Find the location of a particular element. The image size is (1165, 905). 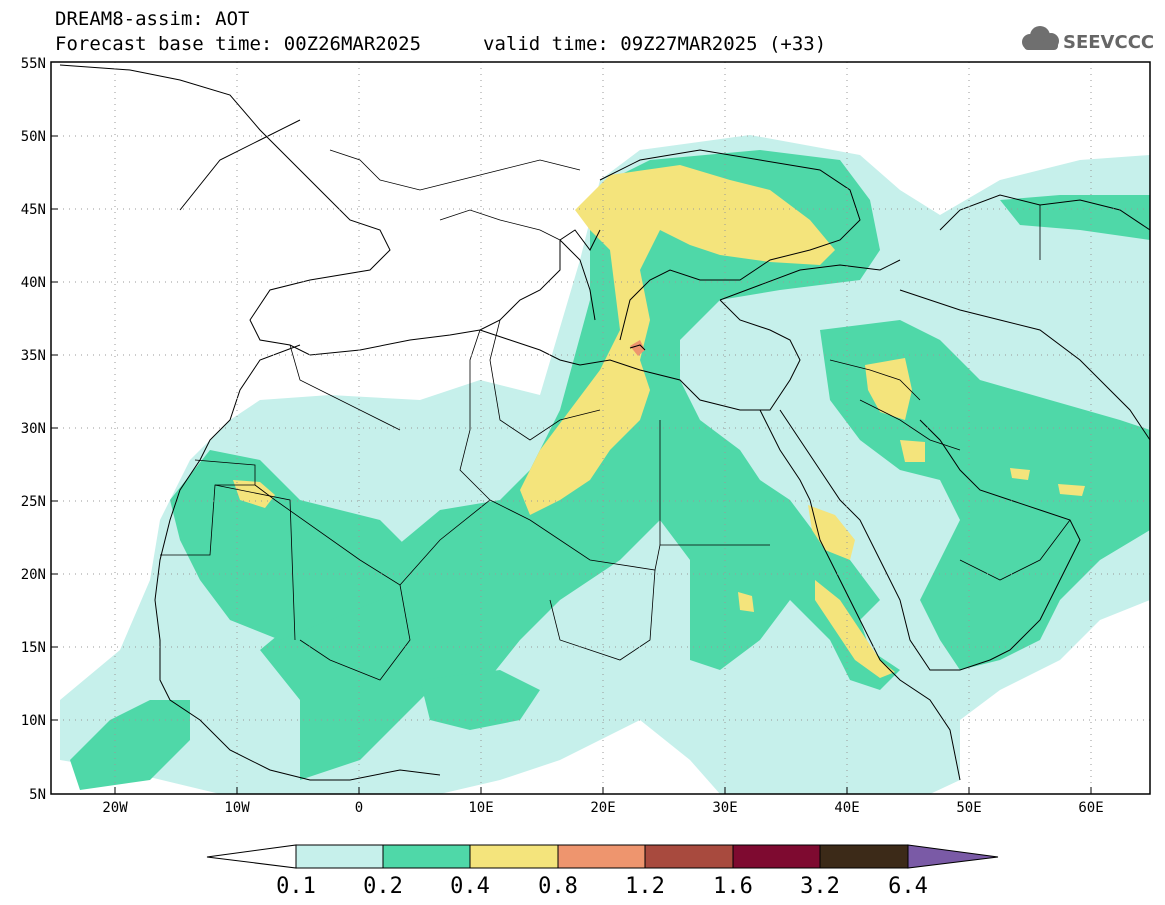

lat-label: 30N is located at coordinates (33, 429).